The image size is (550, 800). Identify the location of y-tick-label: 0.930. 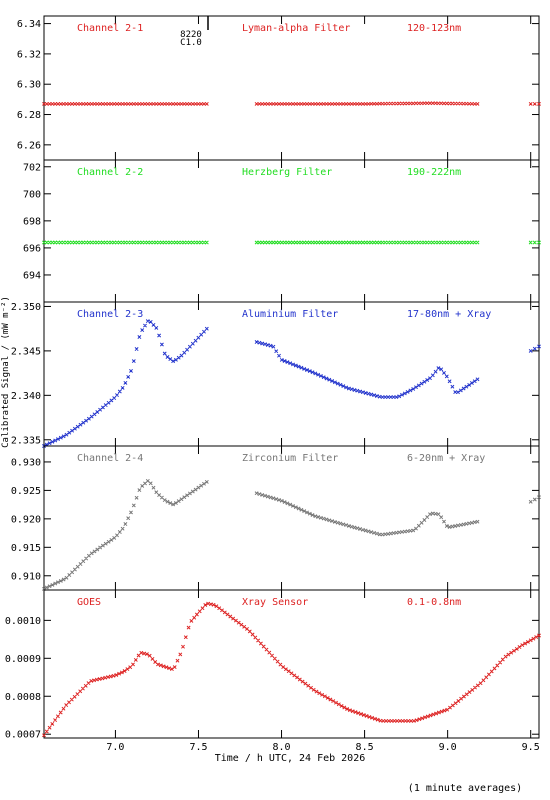
(26, 462).